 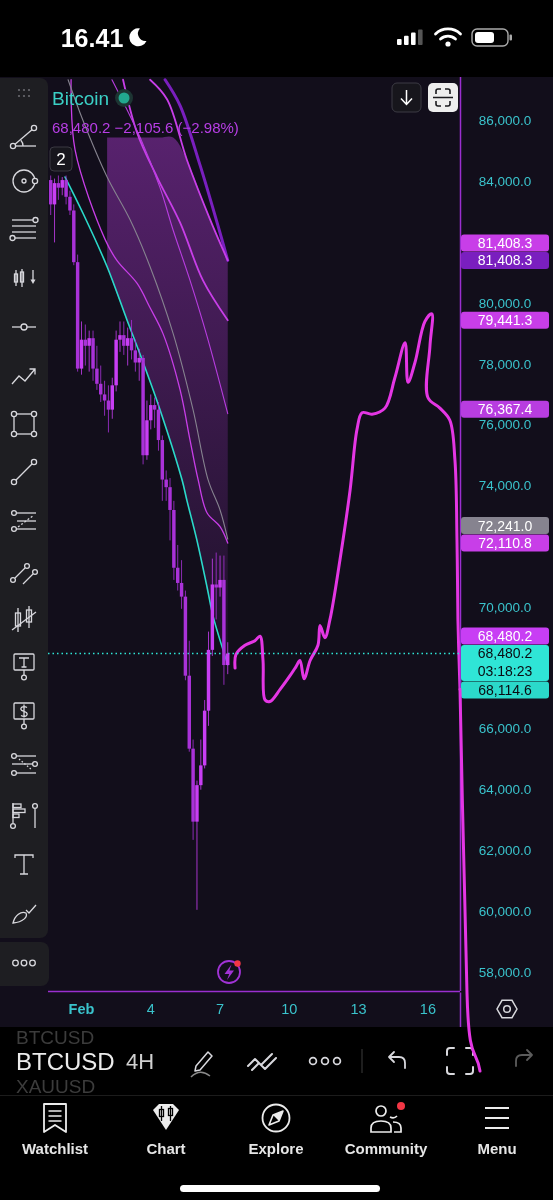 I want to click on text: Watchlist, so click(x=55, y=1148).